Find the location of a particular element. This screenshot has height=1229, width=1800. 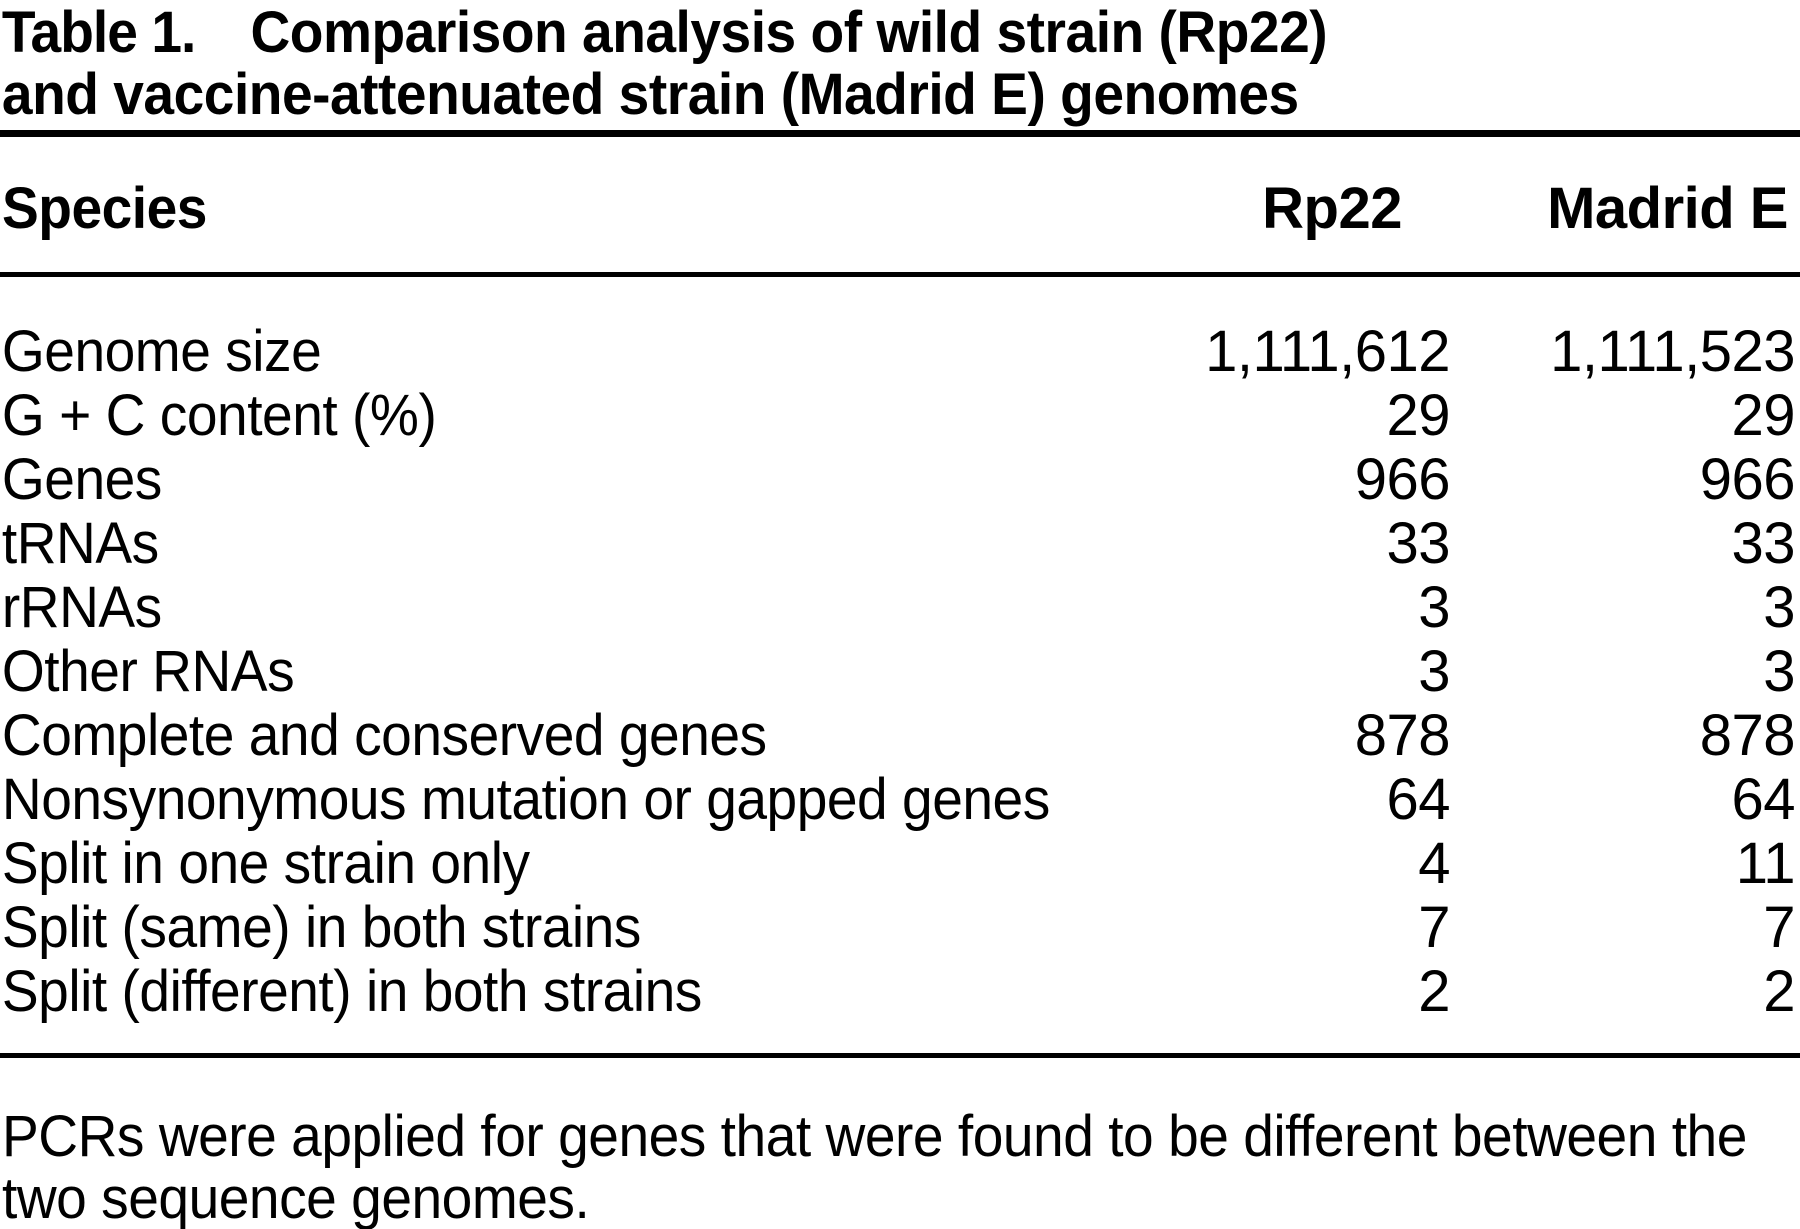

table-row: rRNAs 3 3 is located at coordinates (900, 608).